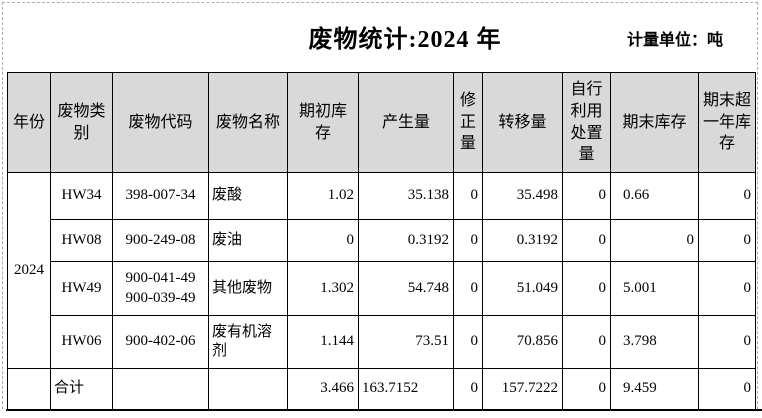 This screenshot has height=418, width=762. Describe the element at coordinates (248, 196) in the screenshot. I see `cell-name: 废酸` at that location.